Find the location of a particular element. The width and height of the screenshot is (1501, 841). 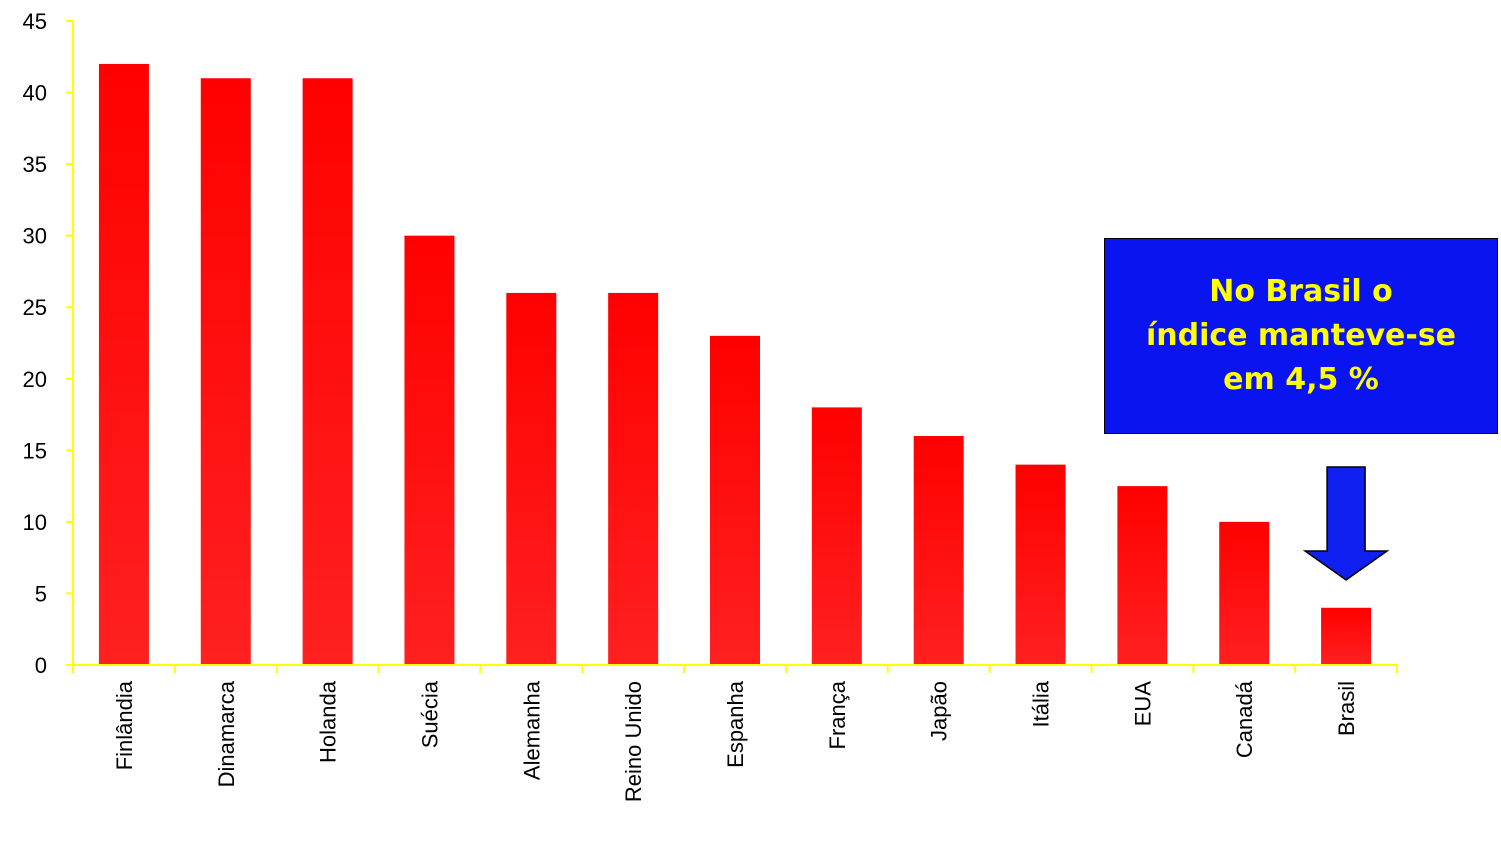

x-category-label: Suécia is located at coordinates (429, 714).